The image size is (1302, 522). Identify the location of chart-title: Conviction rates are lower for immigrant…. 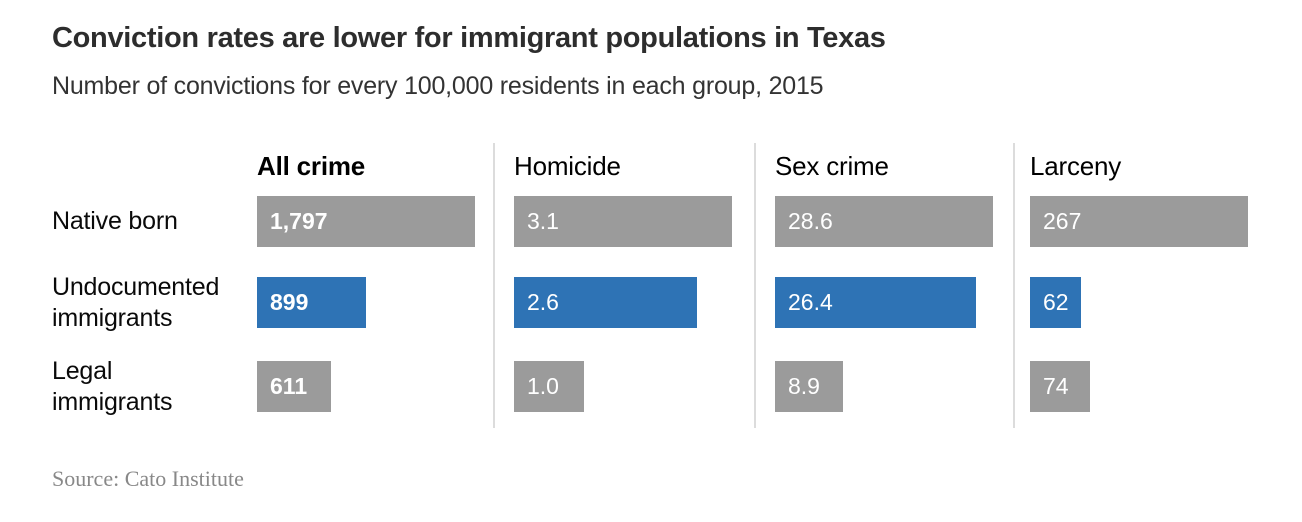
(469, 38).